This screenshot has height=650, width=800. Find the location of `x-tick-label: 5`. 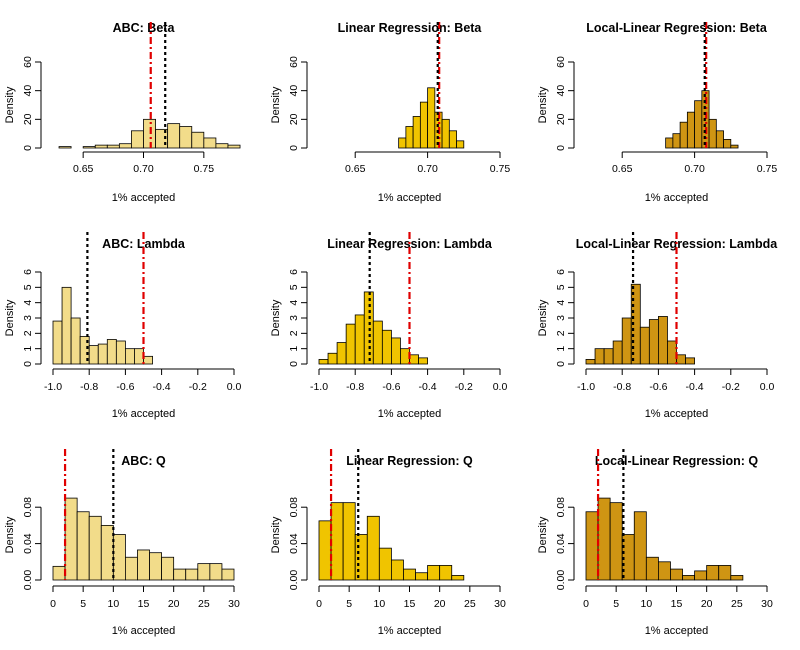

x-tick-label: 5 is located at coordinates (83, 604).